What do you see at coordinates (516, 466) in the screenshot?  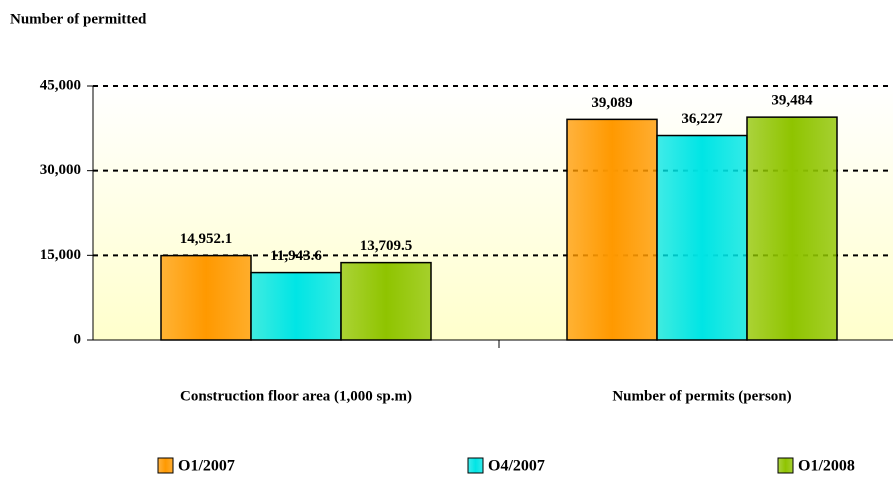 I see `legend-label: O4/2007` at bounding box center [516, 466].